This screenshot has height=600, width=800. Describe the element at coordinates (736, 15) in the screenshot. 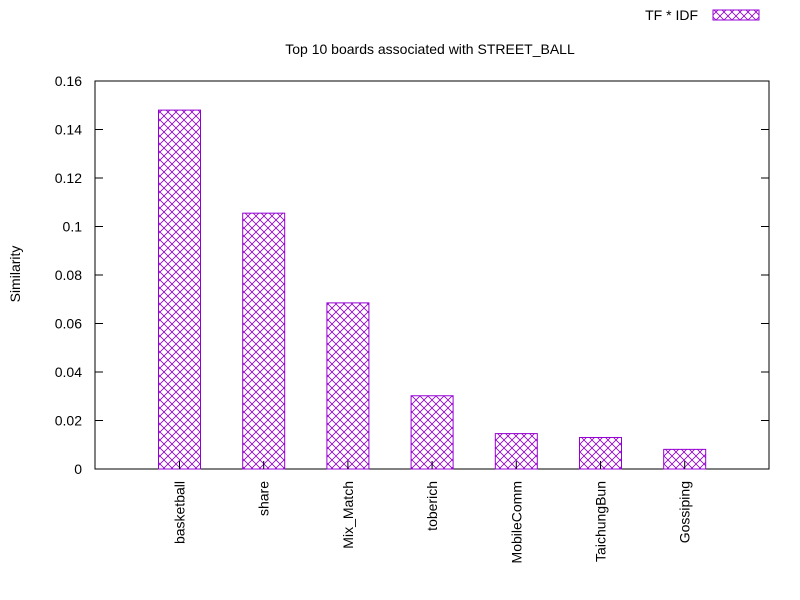

I see `legend-swatch` at that location.